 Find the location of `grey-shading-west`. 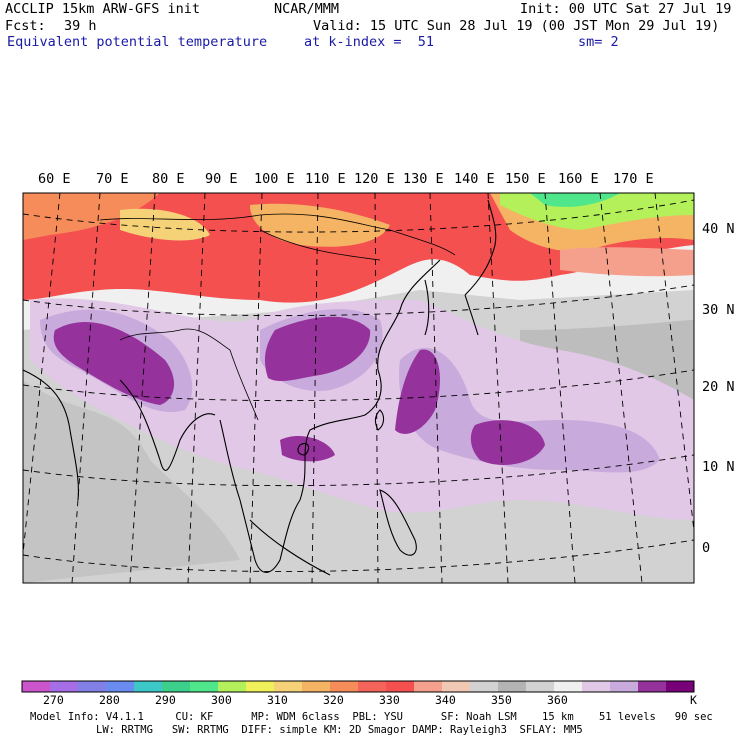

grey-shading-west is located at coordinates (131, 481).